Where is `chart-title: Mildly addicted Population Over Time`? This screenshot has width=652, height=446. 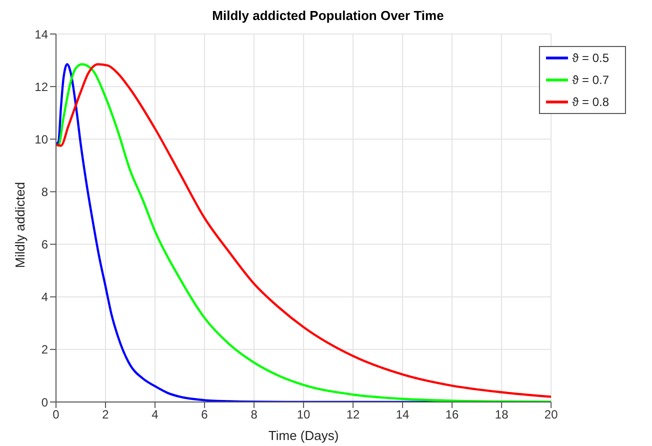
chart-title: Mildly addicted Population Over Time is located at coordinates (328, 16).